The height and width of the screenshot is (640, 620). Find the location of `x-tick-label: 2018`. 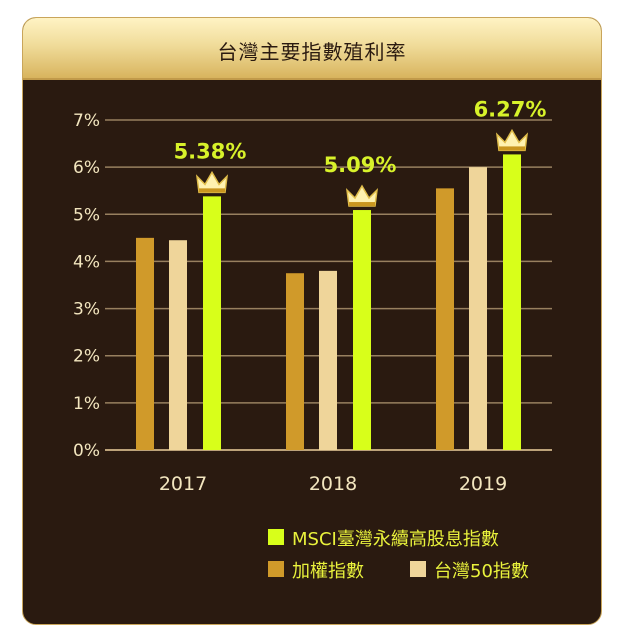

x-tick-label: 2018 is located at coordinates (333, 484).